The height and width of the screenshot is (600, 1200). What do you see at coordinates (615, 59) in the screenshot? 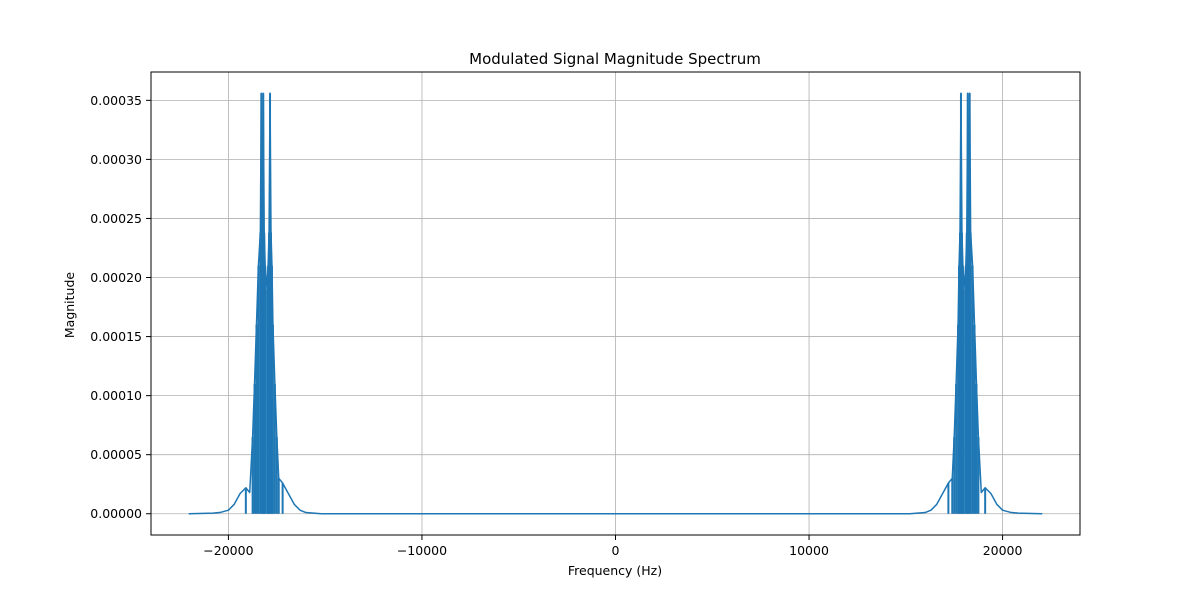
I see `chart-title: Modulated Signal Magnitude Spectrum` at bounding box center [615, 59].